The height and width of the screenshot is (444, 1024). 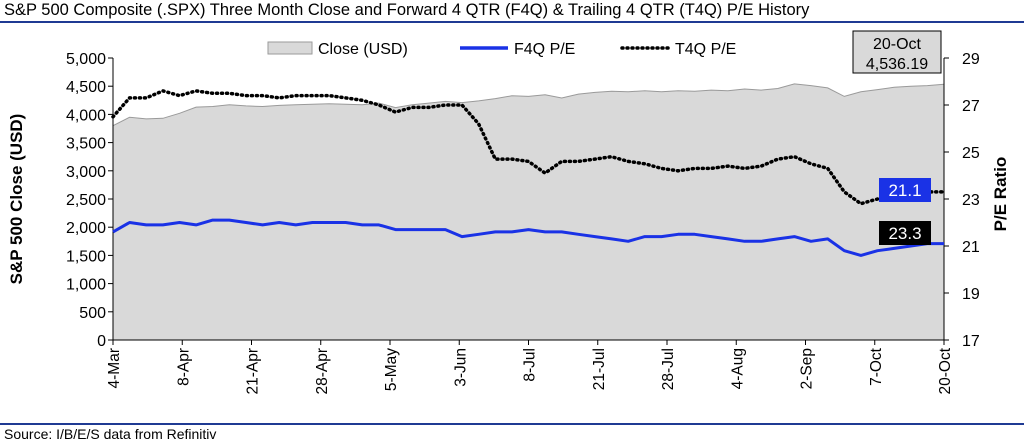 I want to click on y-tick-label: 0, so click(x=101, y=341).